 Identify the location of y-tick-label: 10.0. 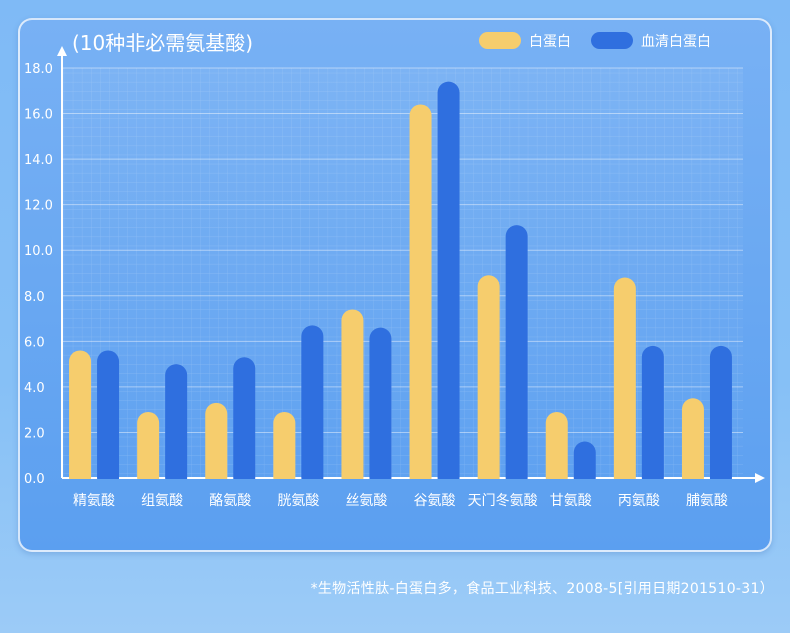
(38, 251).